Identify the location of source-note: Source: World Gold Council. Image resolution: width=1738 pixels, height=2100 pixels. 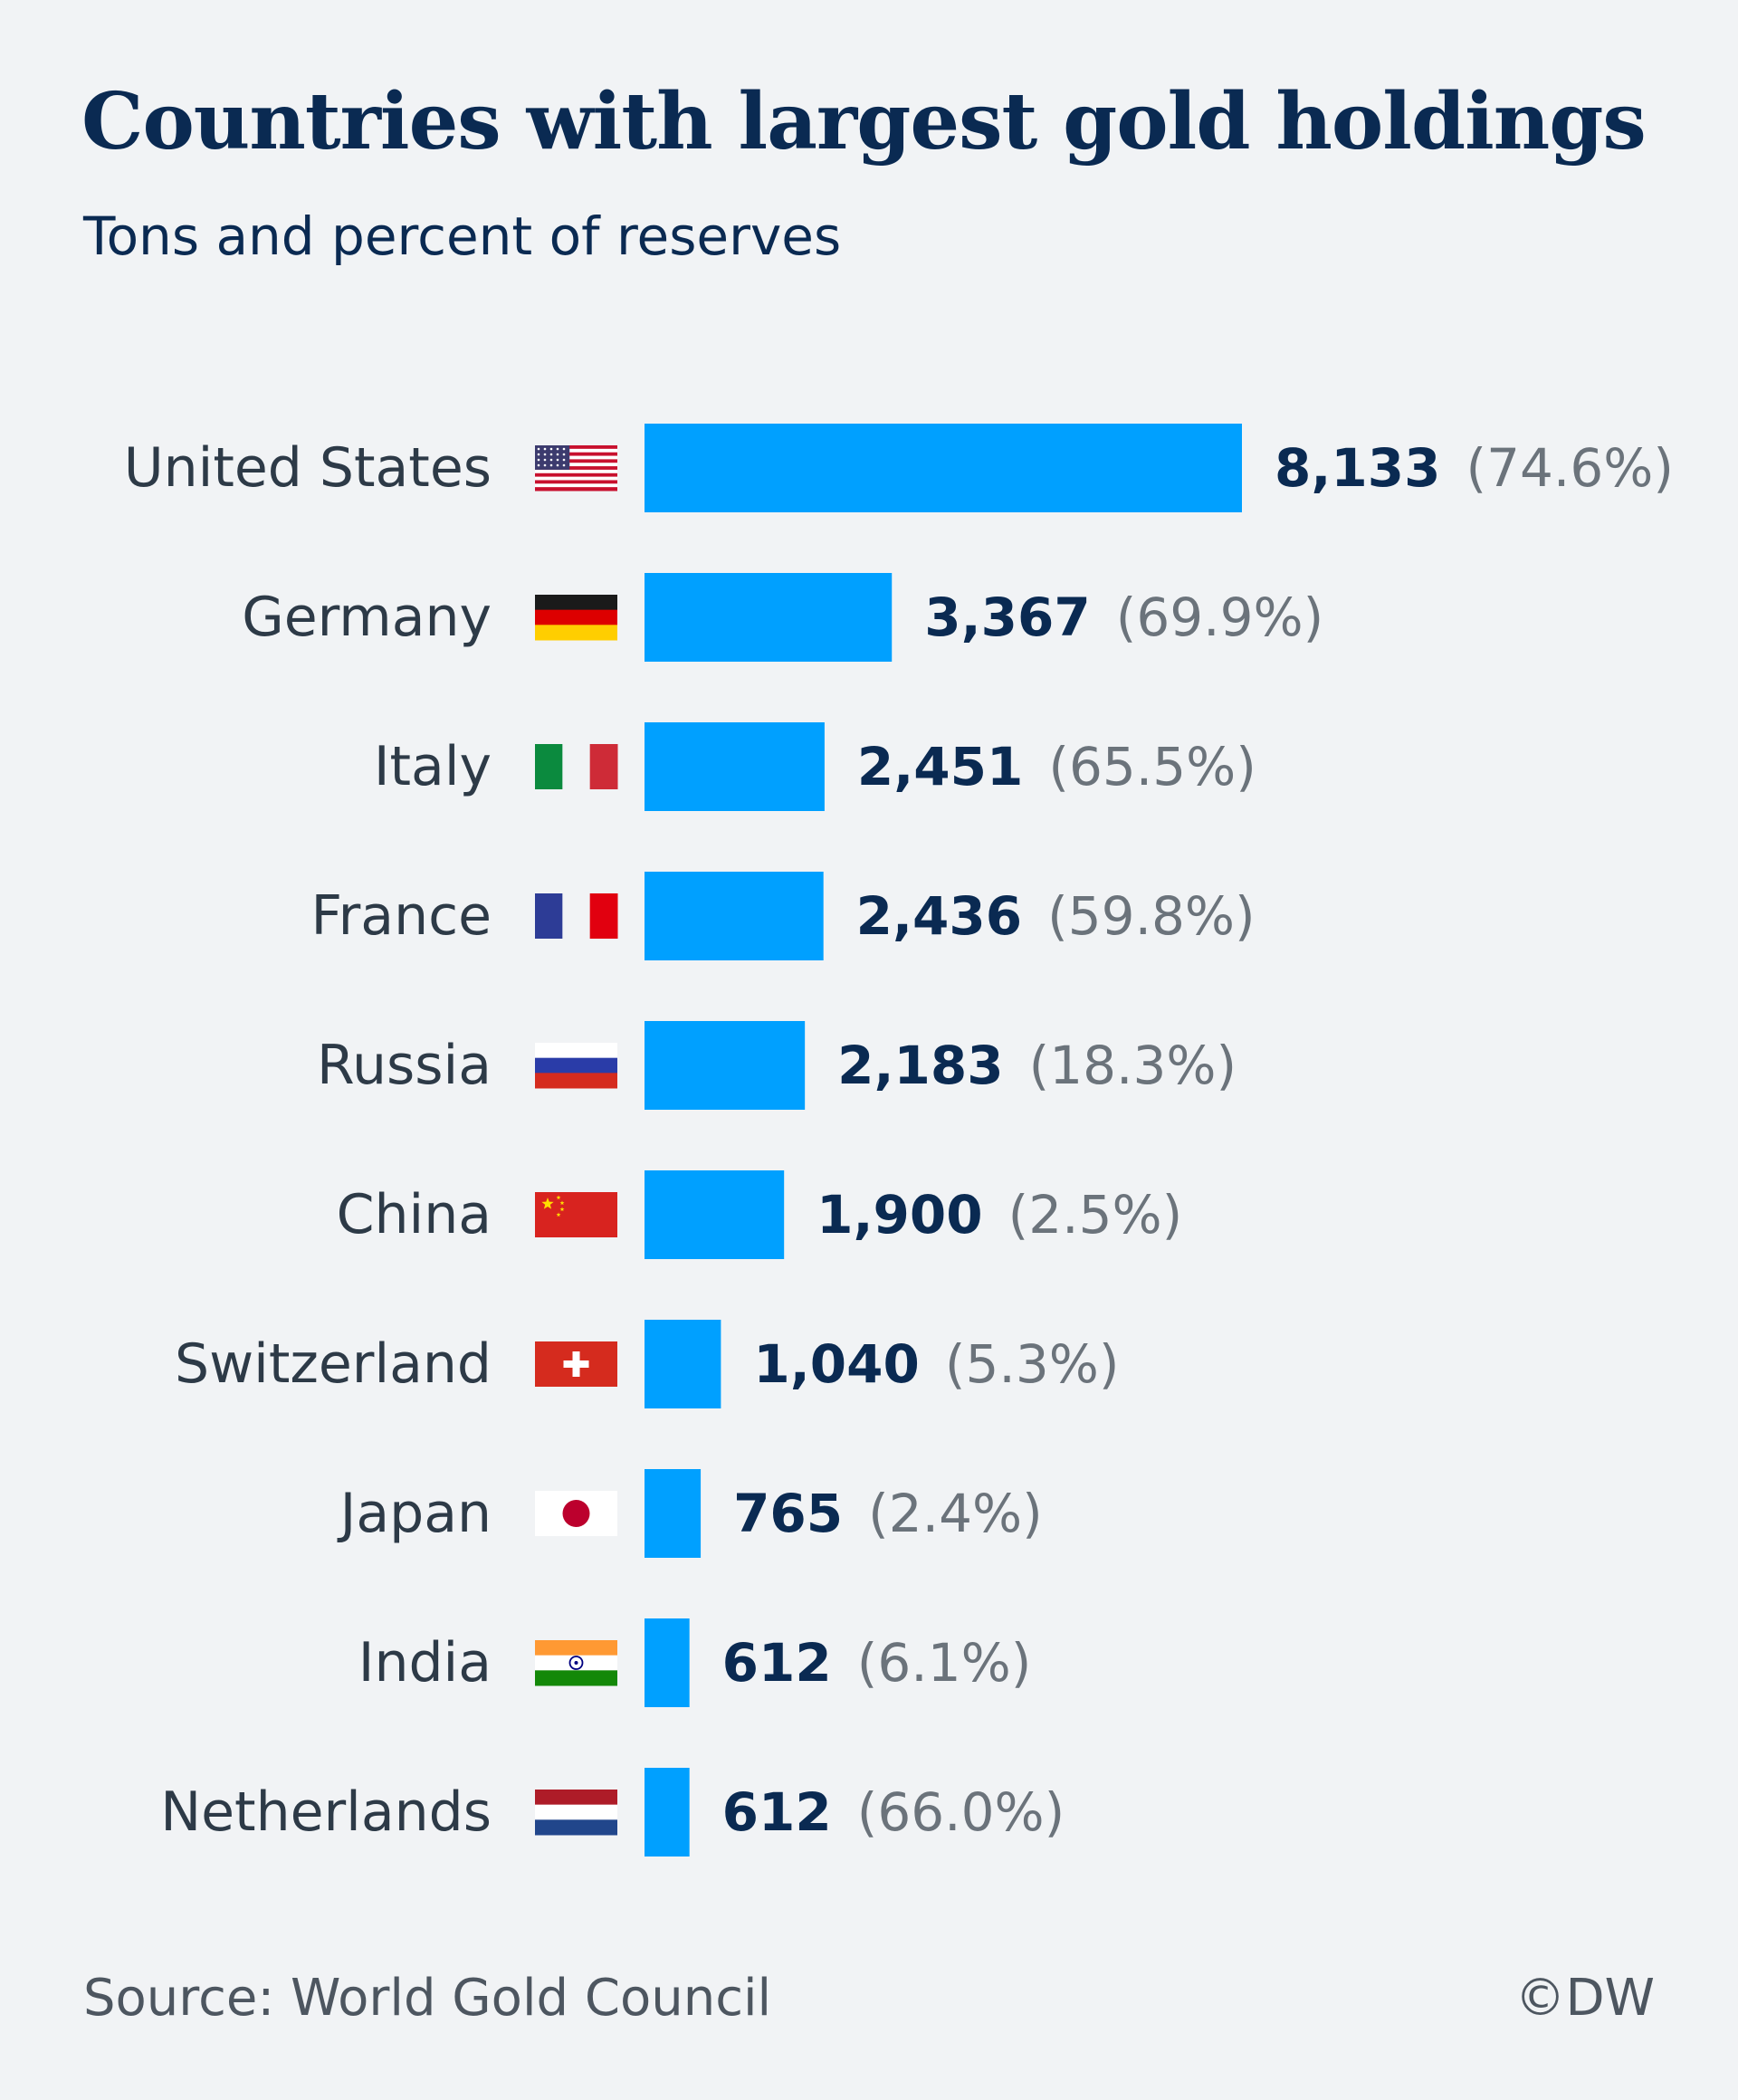
(427, 1998).